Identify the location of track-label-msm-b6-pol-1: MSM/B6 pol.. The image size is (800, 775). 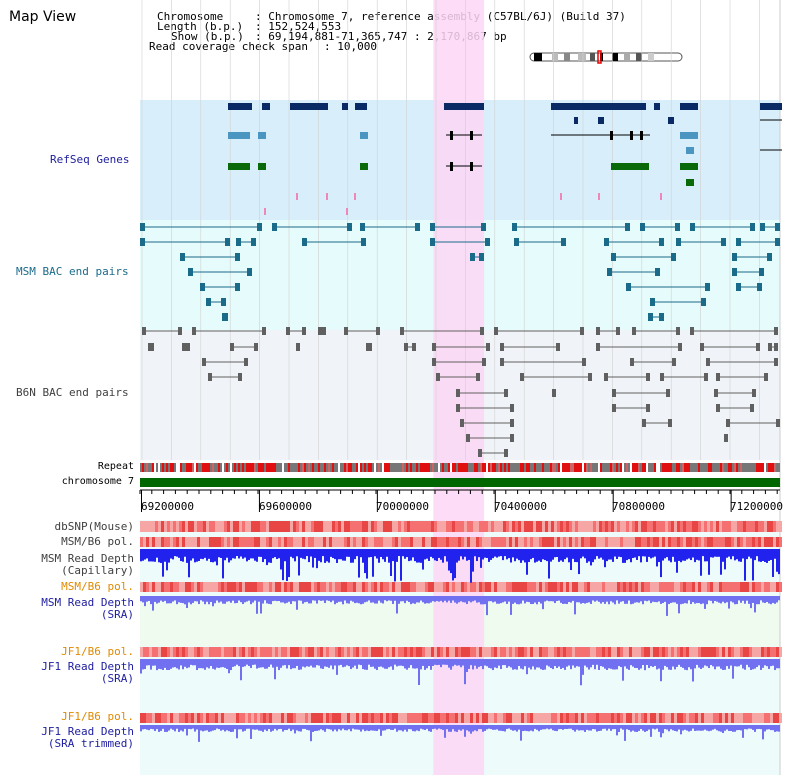
(97, 541).